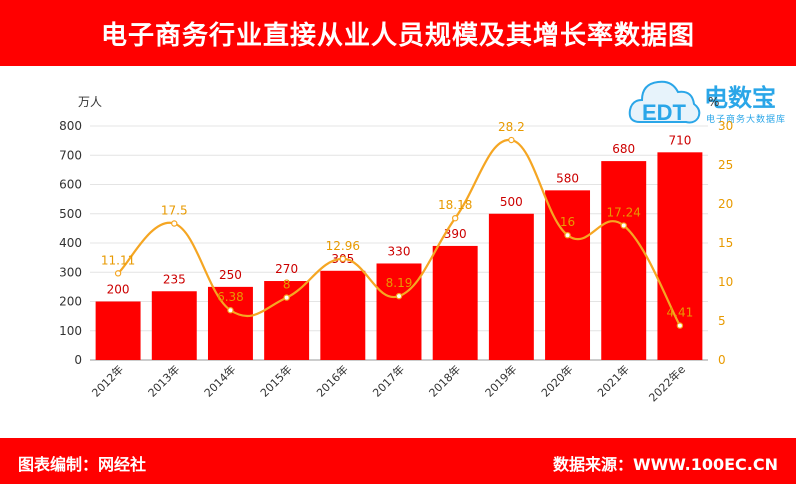  Describe the element at coordinates (500, 380) in the screenshot. I see `x-tick-label: 2019年` at that location.